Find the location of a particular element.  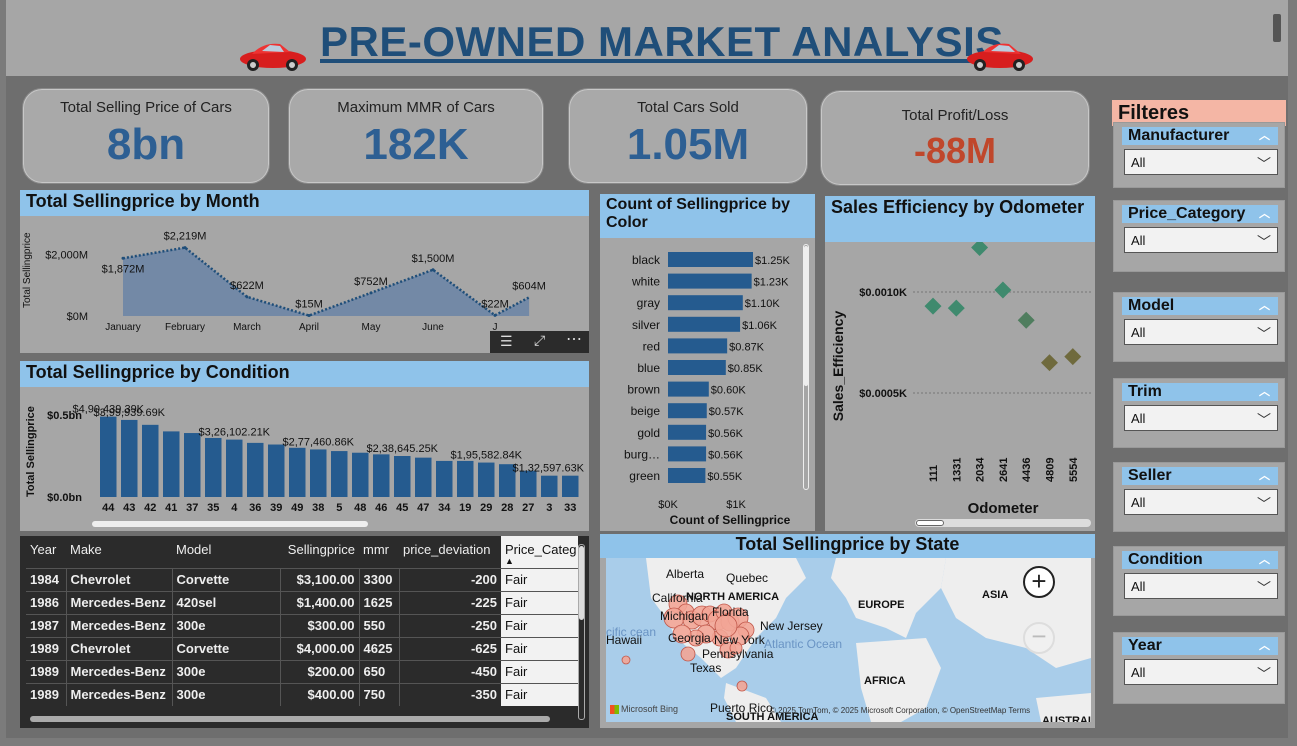

y-tick-label: beige is located at coordinates (646, 411).